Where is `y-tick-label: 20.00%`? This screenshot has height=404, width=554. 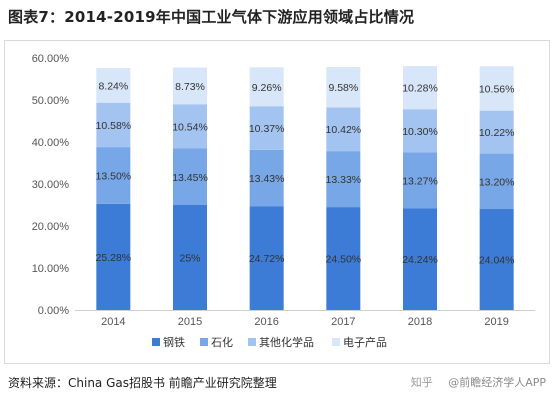
y-tick-label: 20.00% is located at coordinates (51, 227).